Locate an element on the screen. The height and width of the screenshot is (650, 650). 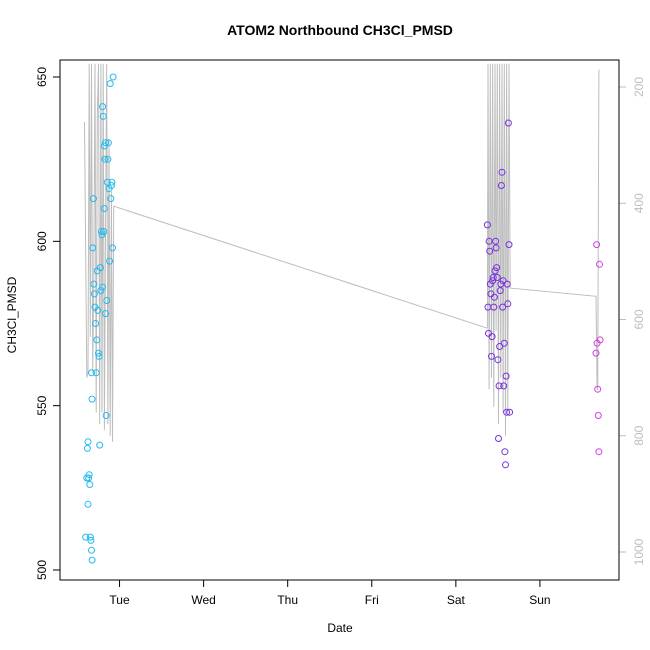
secondary-y-tick-label: 1000 is located at coordinates (639, 551).